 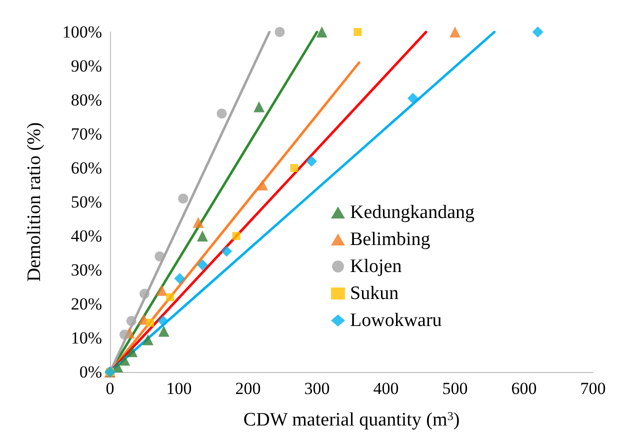 What do you see at coordinates (86, 168) in the screenshot?
I see `y-tick-label: 60%` at bounding box center [86, 168].